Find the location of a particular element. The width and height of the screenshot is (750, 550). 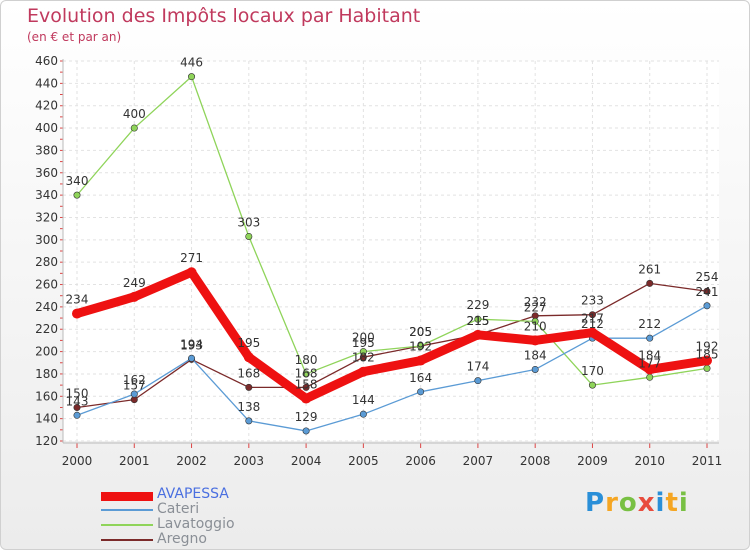

data-label-cateri: 164 is located at coordinates (420, 378).